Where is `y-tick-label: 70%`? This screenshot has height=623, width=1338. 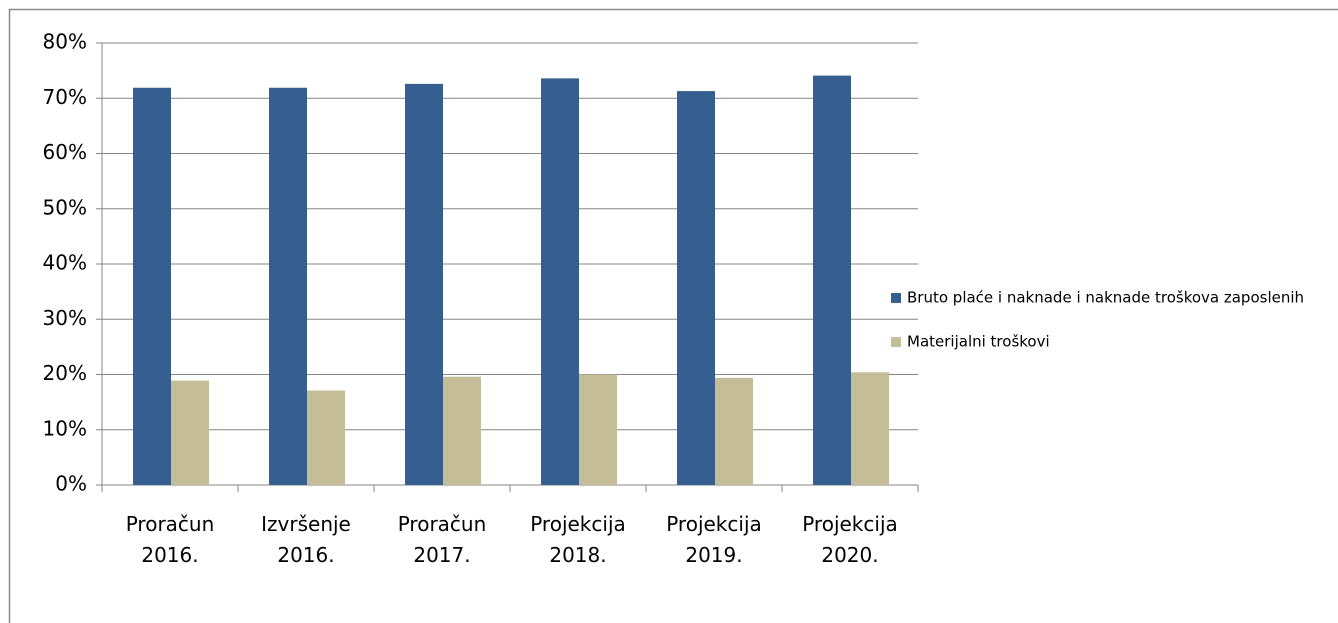 y-tick-label: 70% is located at coordinates (65, 97).